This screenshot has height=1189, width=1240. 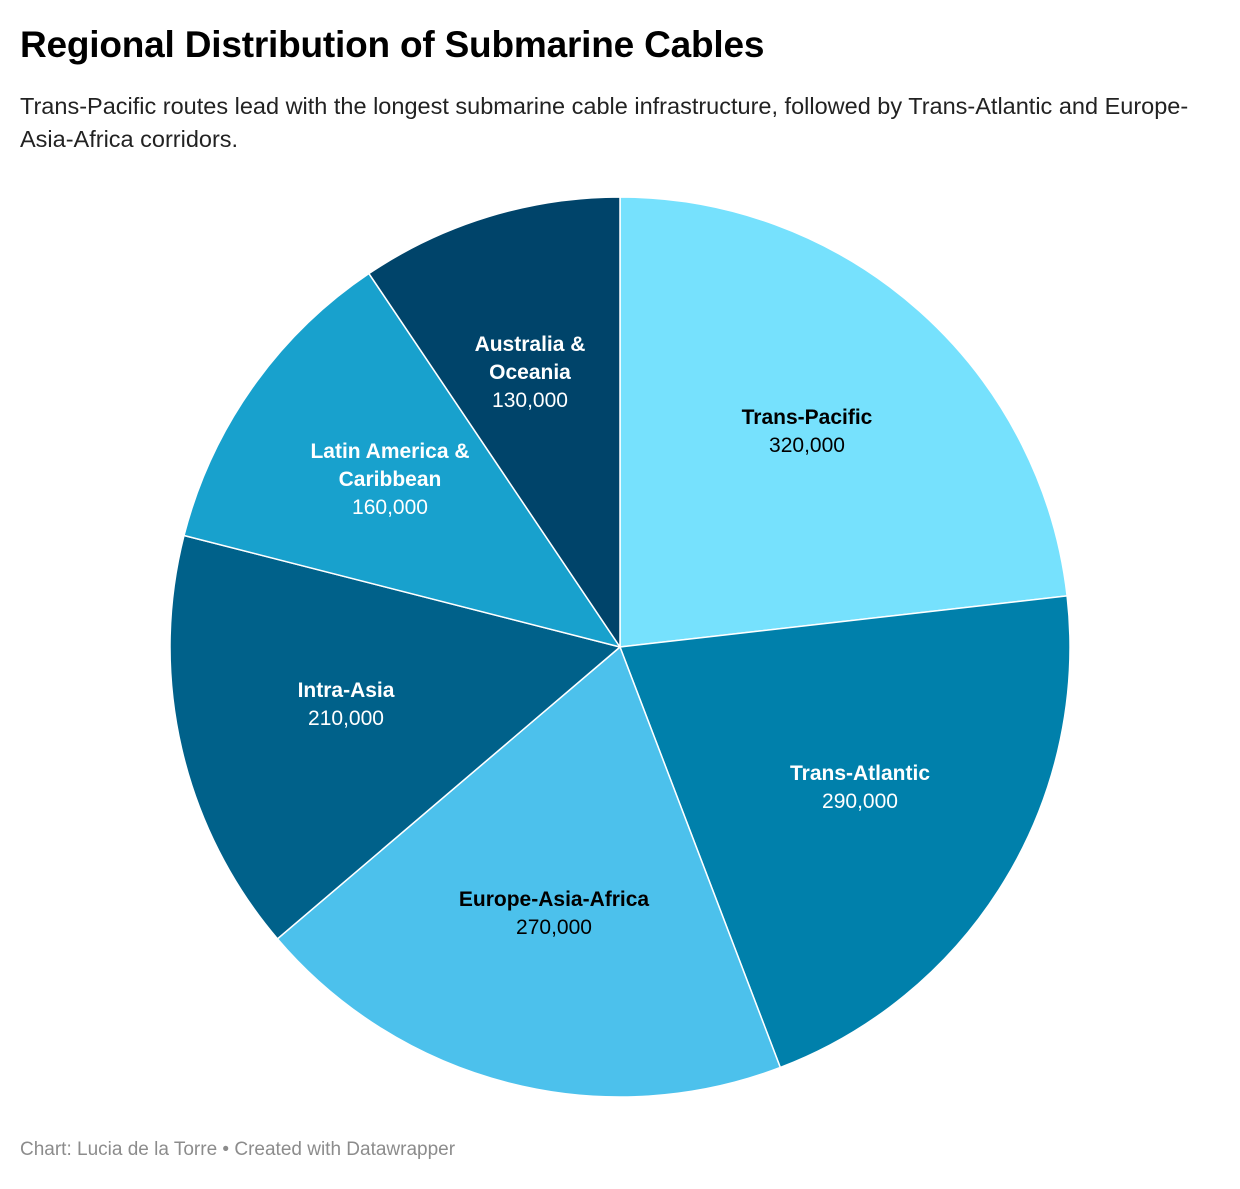 I want to click on slice-value: 320,000, so click(x=807, y=445).